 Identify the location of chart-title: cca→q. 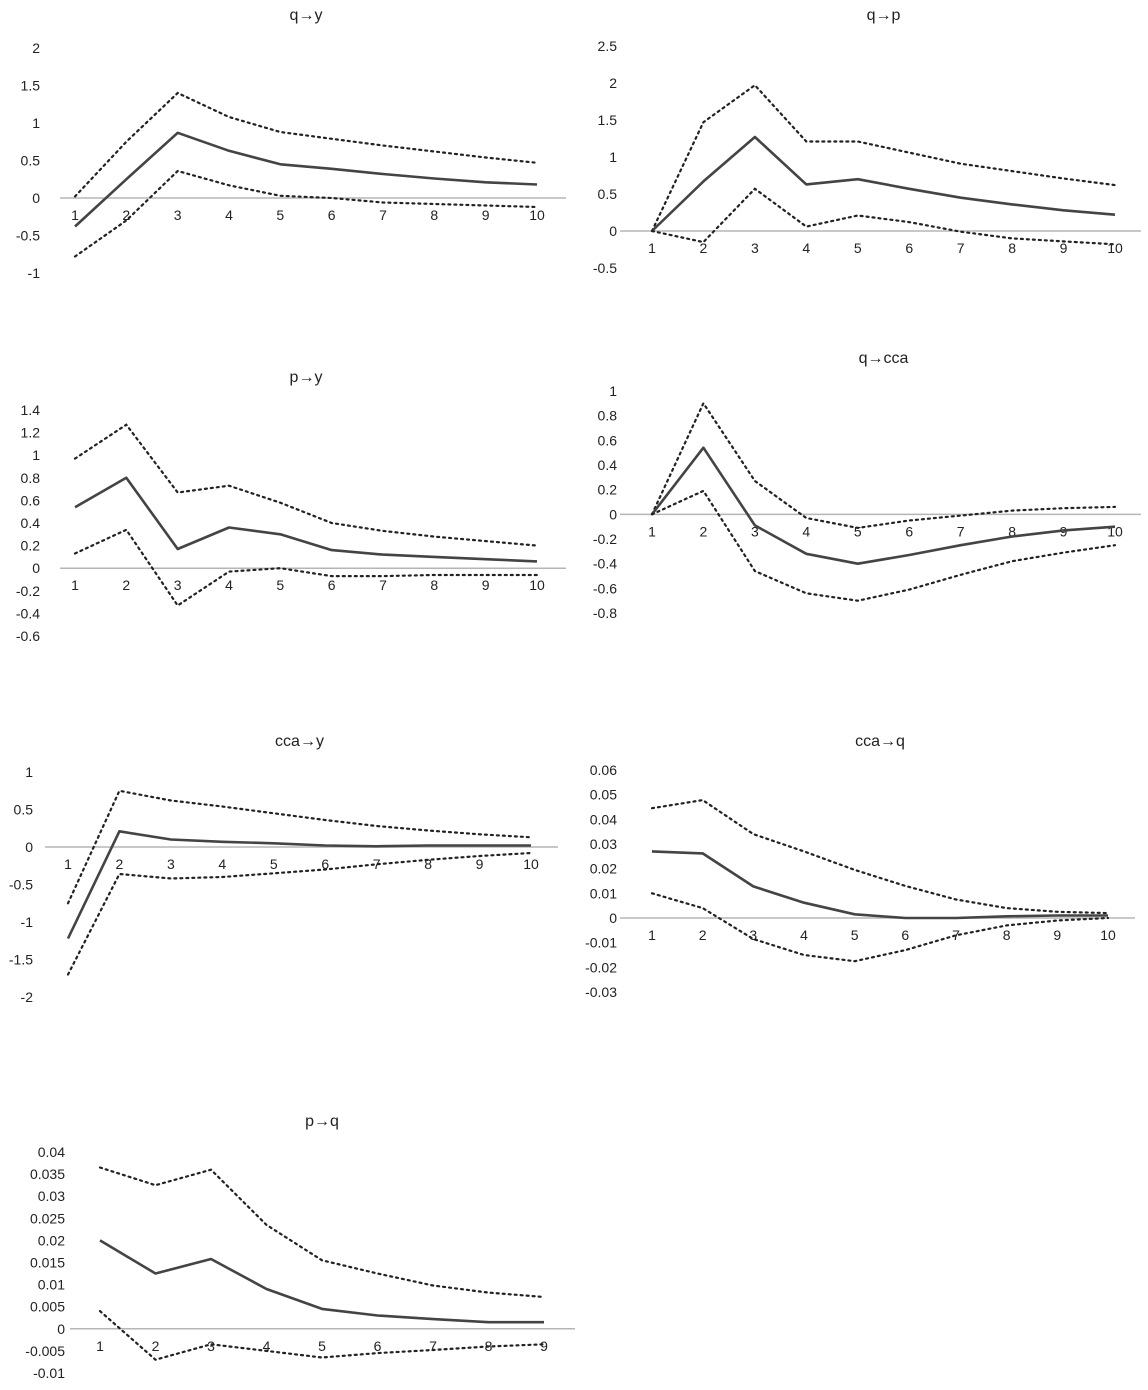
(880, 741).